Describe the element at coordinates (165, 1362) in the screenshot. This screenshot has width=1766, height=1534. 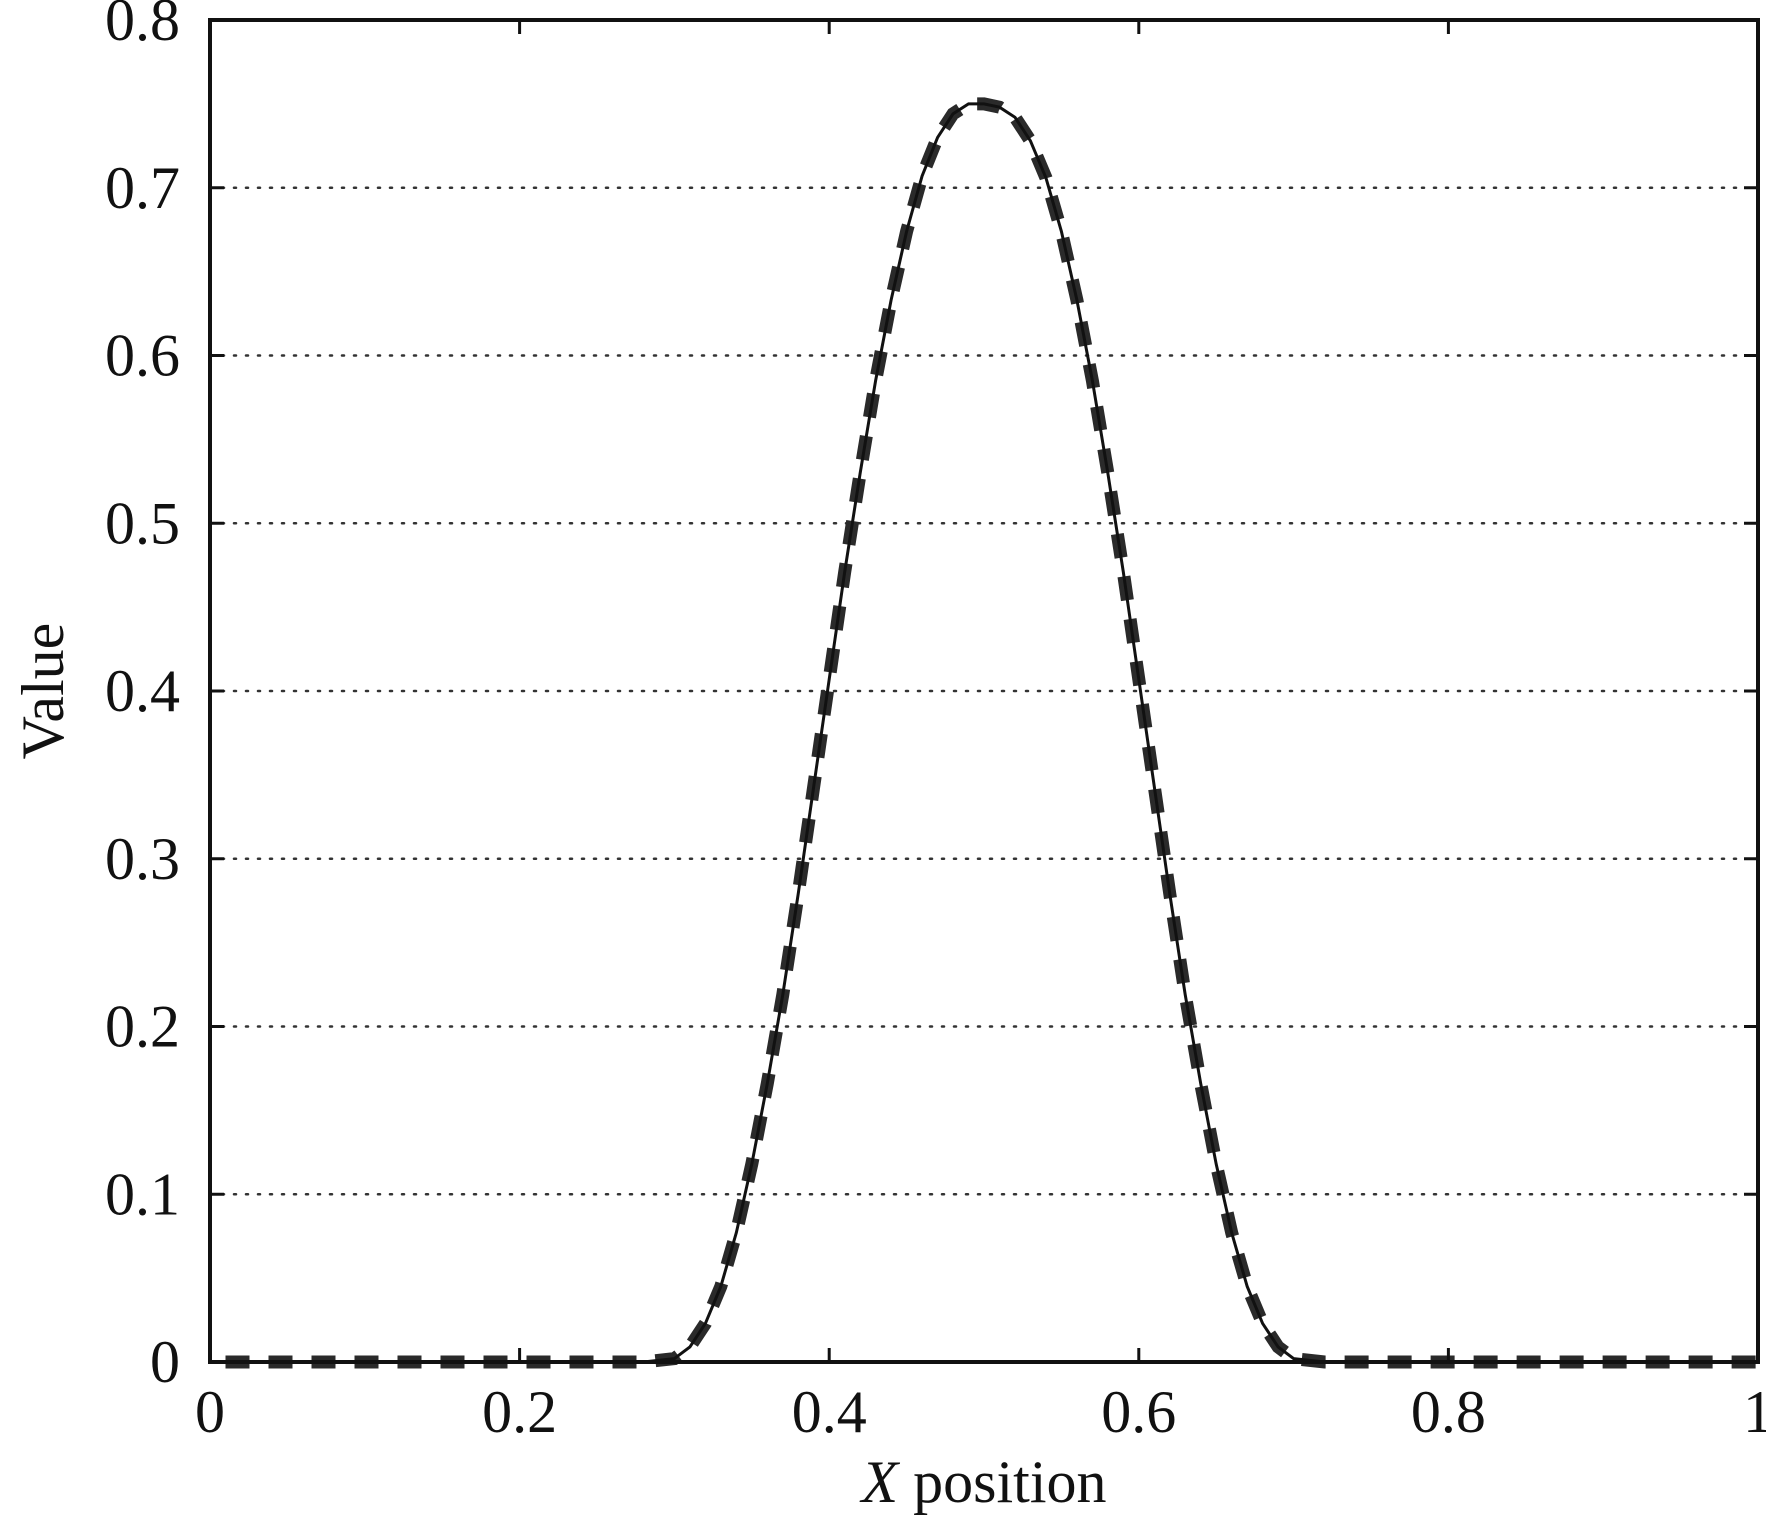
I see `y-tick-label: 0` at that location.